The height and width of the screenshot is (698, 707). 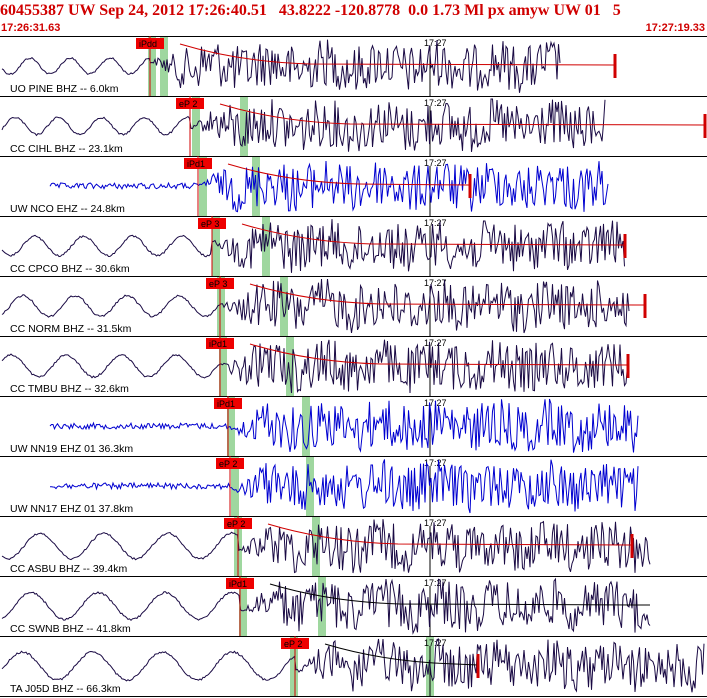 I want to click on trace-row: 17:27 iPd1 CC SWNB BHZ -- 41.8km, so click(x=353, y=606).